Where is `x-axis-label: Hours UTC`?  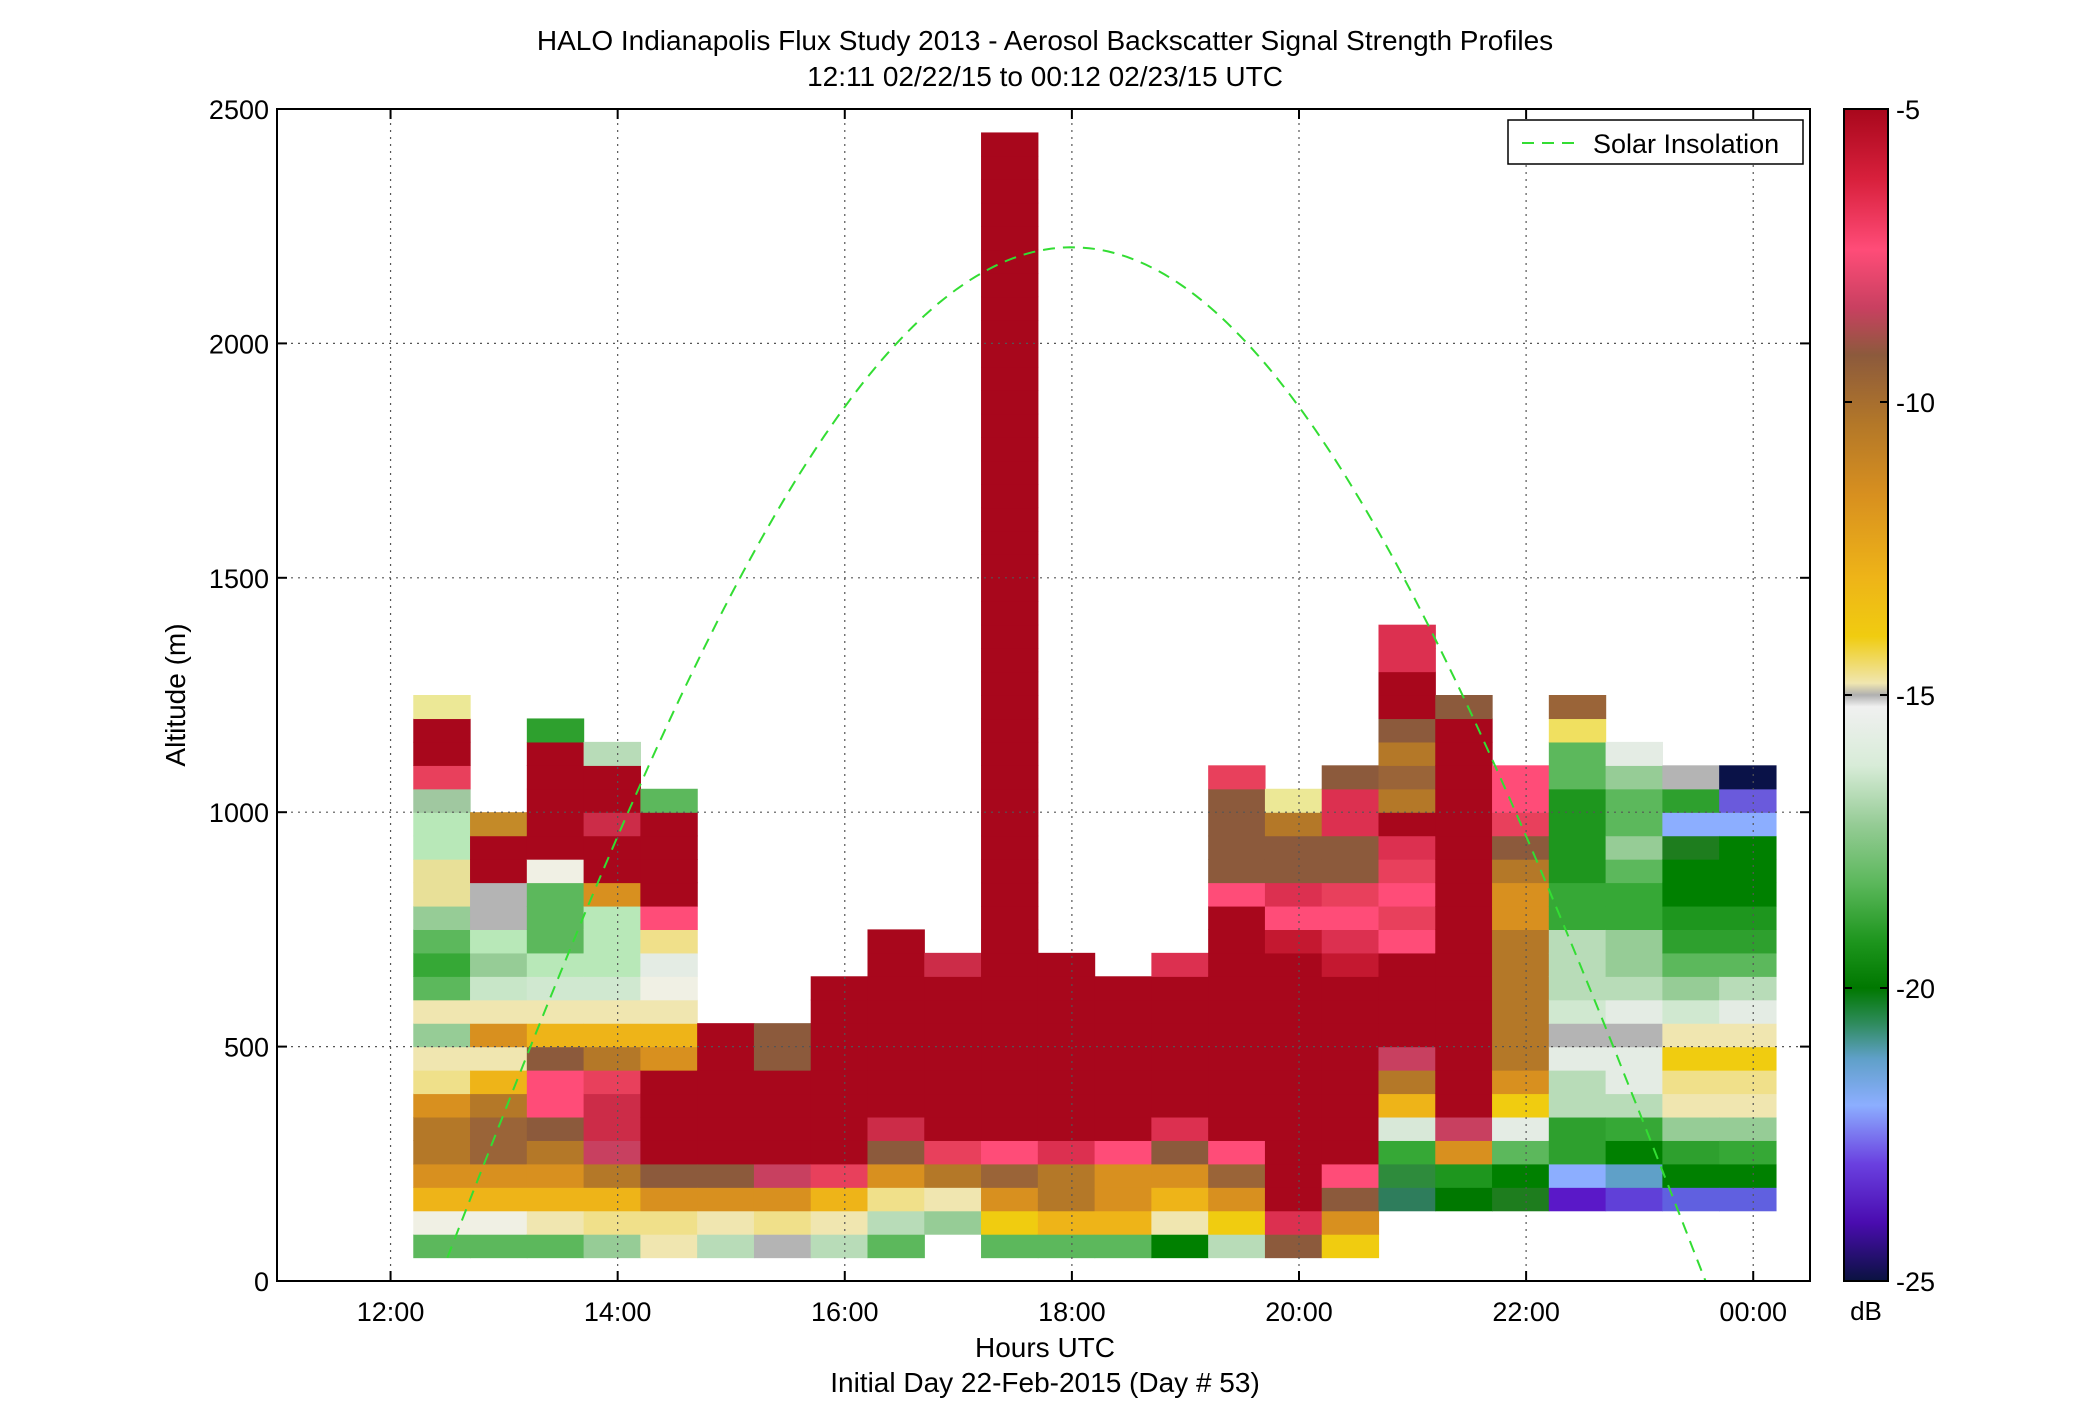 x-axis-label: Hours UTC is located at coordinates (1045, 1347).